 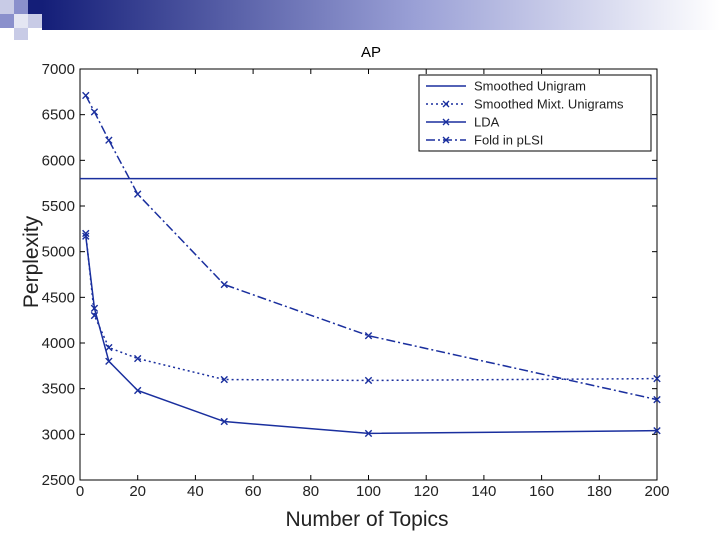 I want to click on x-tick-label: 80, so click(x=310, y=491).